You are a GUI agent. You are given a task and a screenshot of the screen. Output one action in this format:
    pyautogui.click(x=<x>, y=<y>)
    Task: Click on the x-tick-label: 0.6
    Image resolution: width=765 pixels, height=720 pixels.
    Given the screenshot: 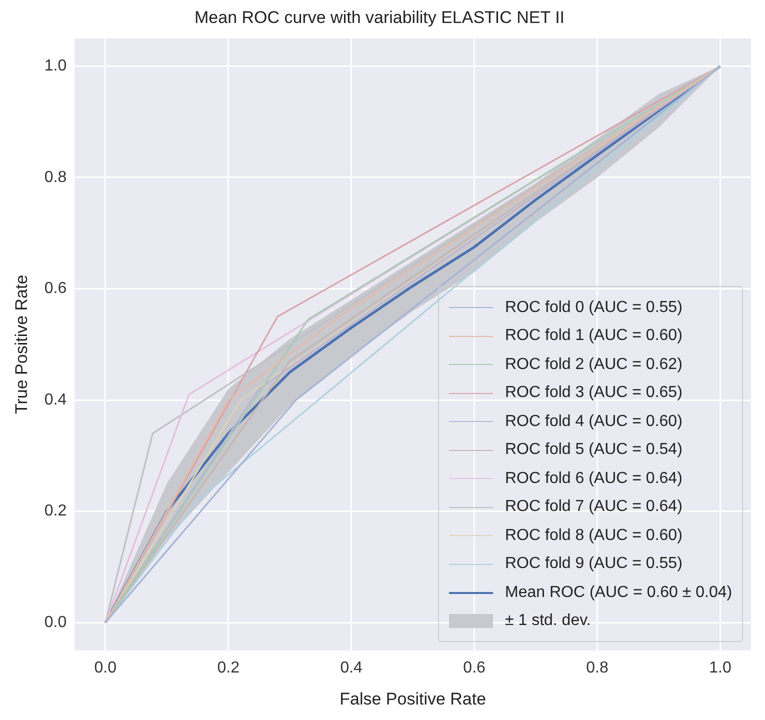 What is the action you would take?
    pyautogui.click(x=474, y=667)
    